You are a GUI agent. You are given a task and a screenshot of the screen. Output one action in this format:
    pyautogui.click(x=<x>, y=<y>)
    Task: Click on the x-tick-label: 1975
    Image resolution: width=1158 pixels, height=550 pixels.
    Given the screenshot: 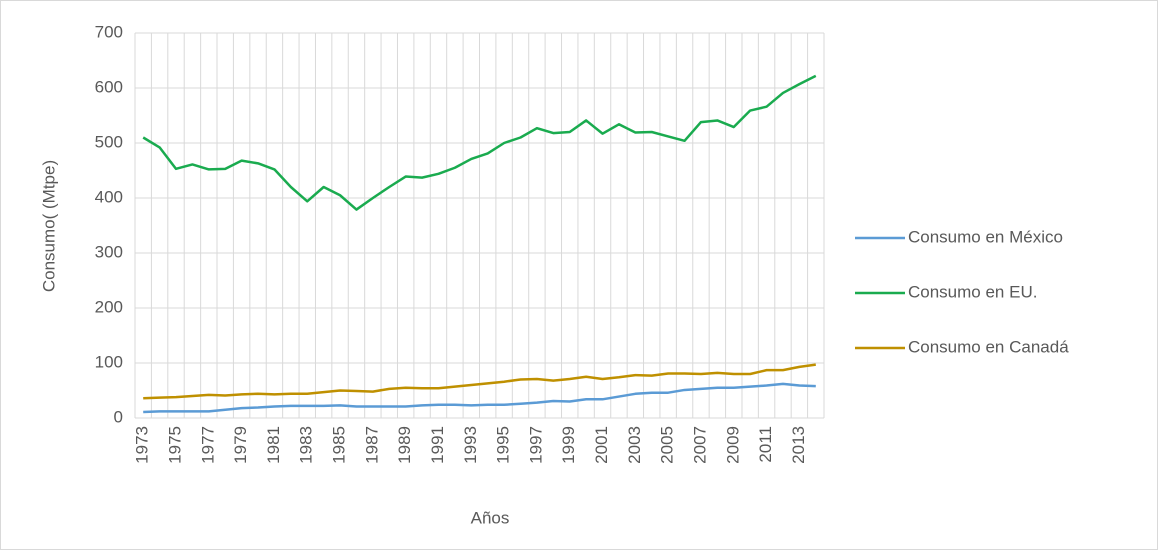 What is the action you would take?
    pyautogui.click(x=174, y=445)
    